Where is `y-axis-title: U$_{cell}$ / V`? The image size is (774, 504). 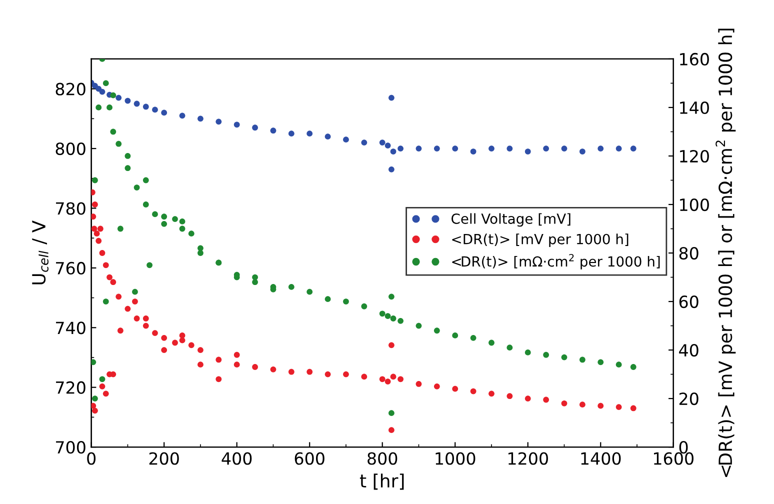 y-axis-title: U$_{cell}$ / V is located at coordinates (40, 252).